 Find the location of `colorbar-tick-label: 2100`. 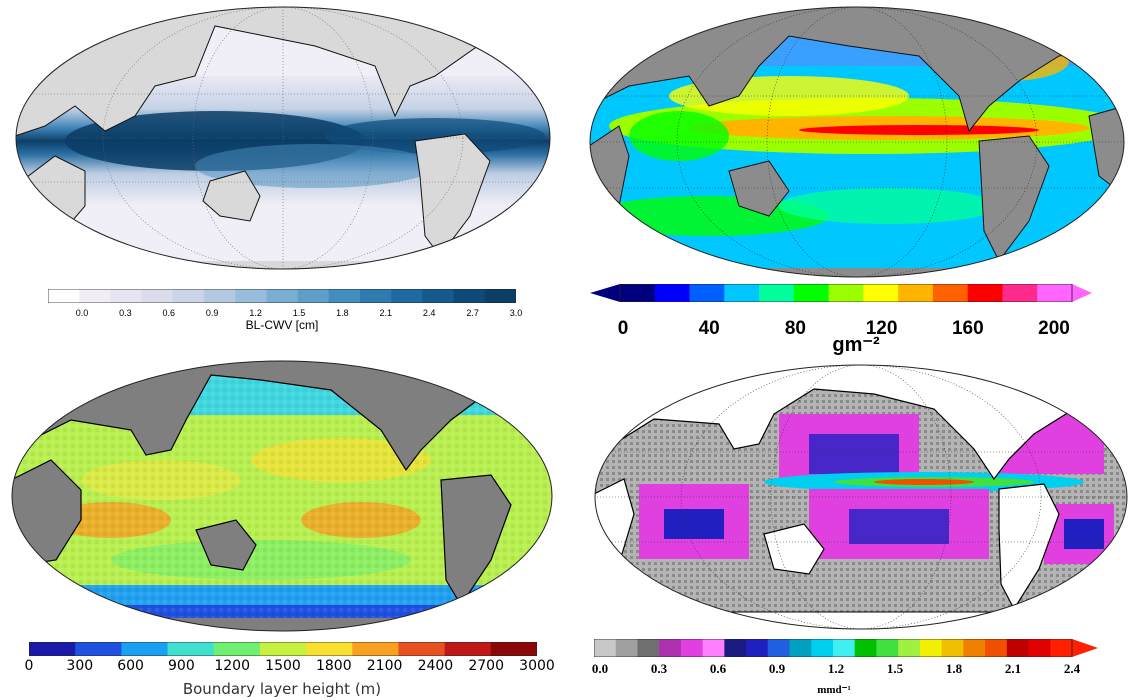

colorbar-tick-label: 2100 is located at coordinates (384, 666).